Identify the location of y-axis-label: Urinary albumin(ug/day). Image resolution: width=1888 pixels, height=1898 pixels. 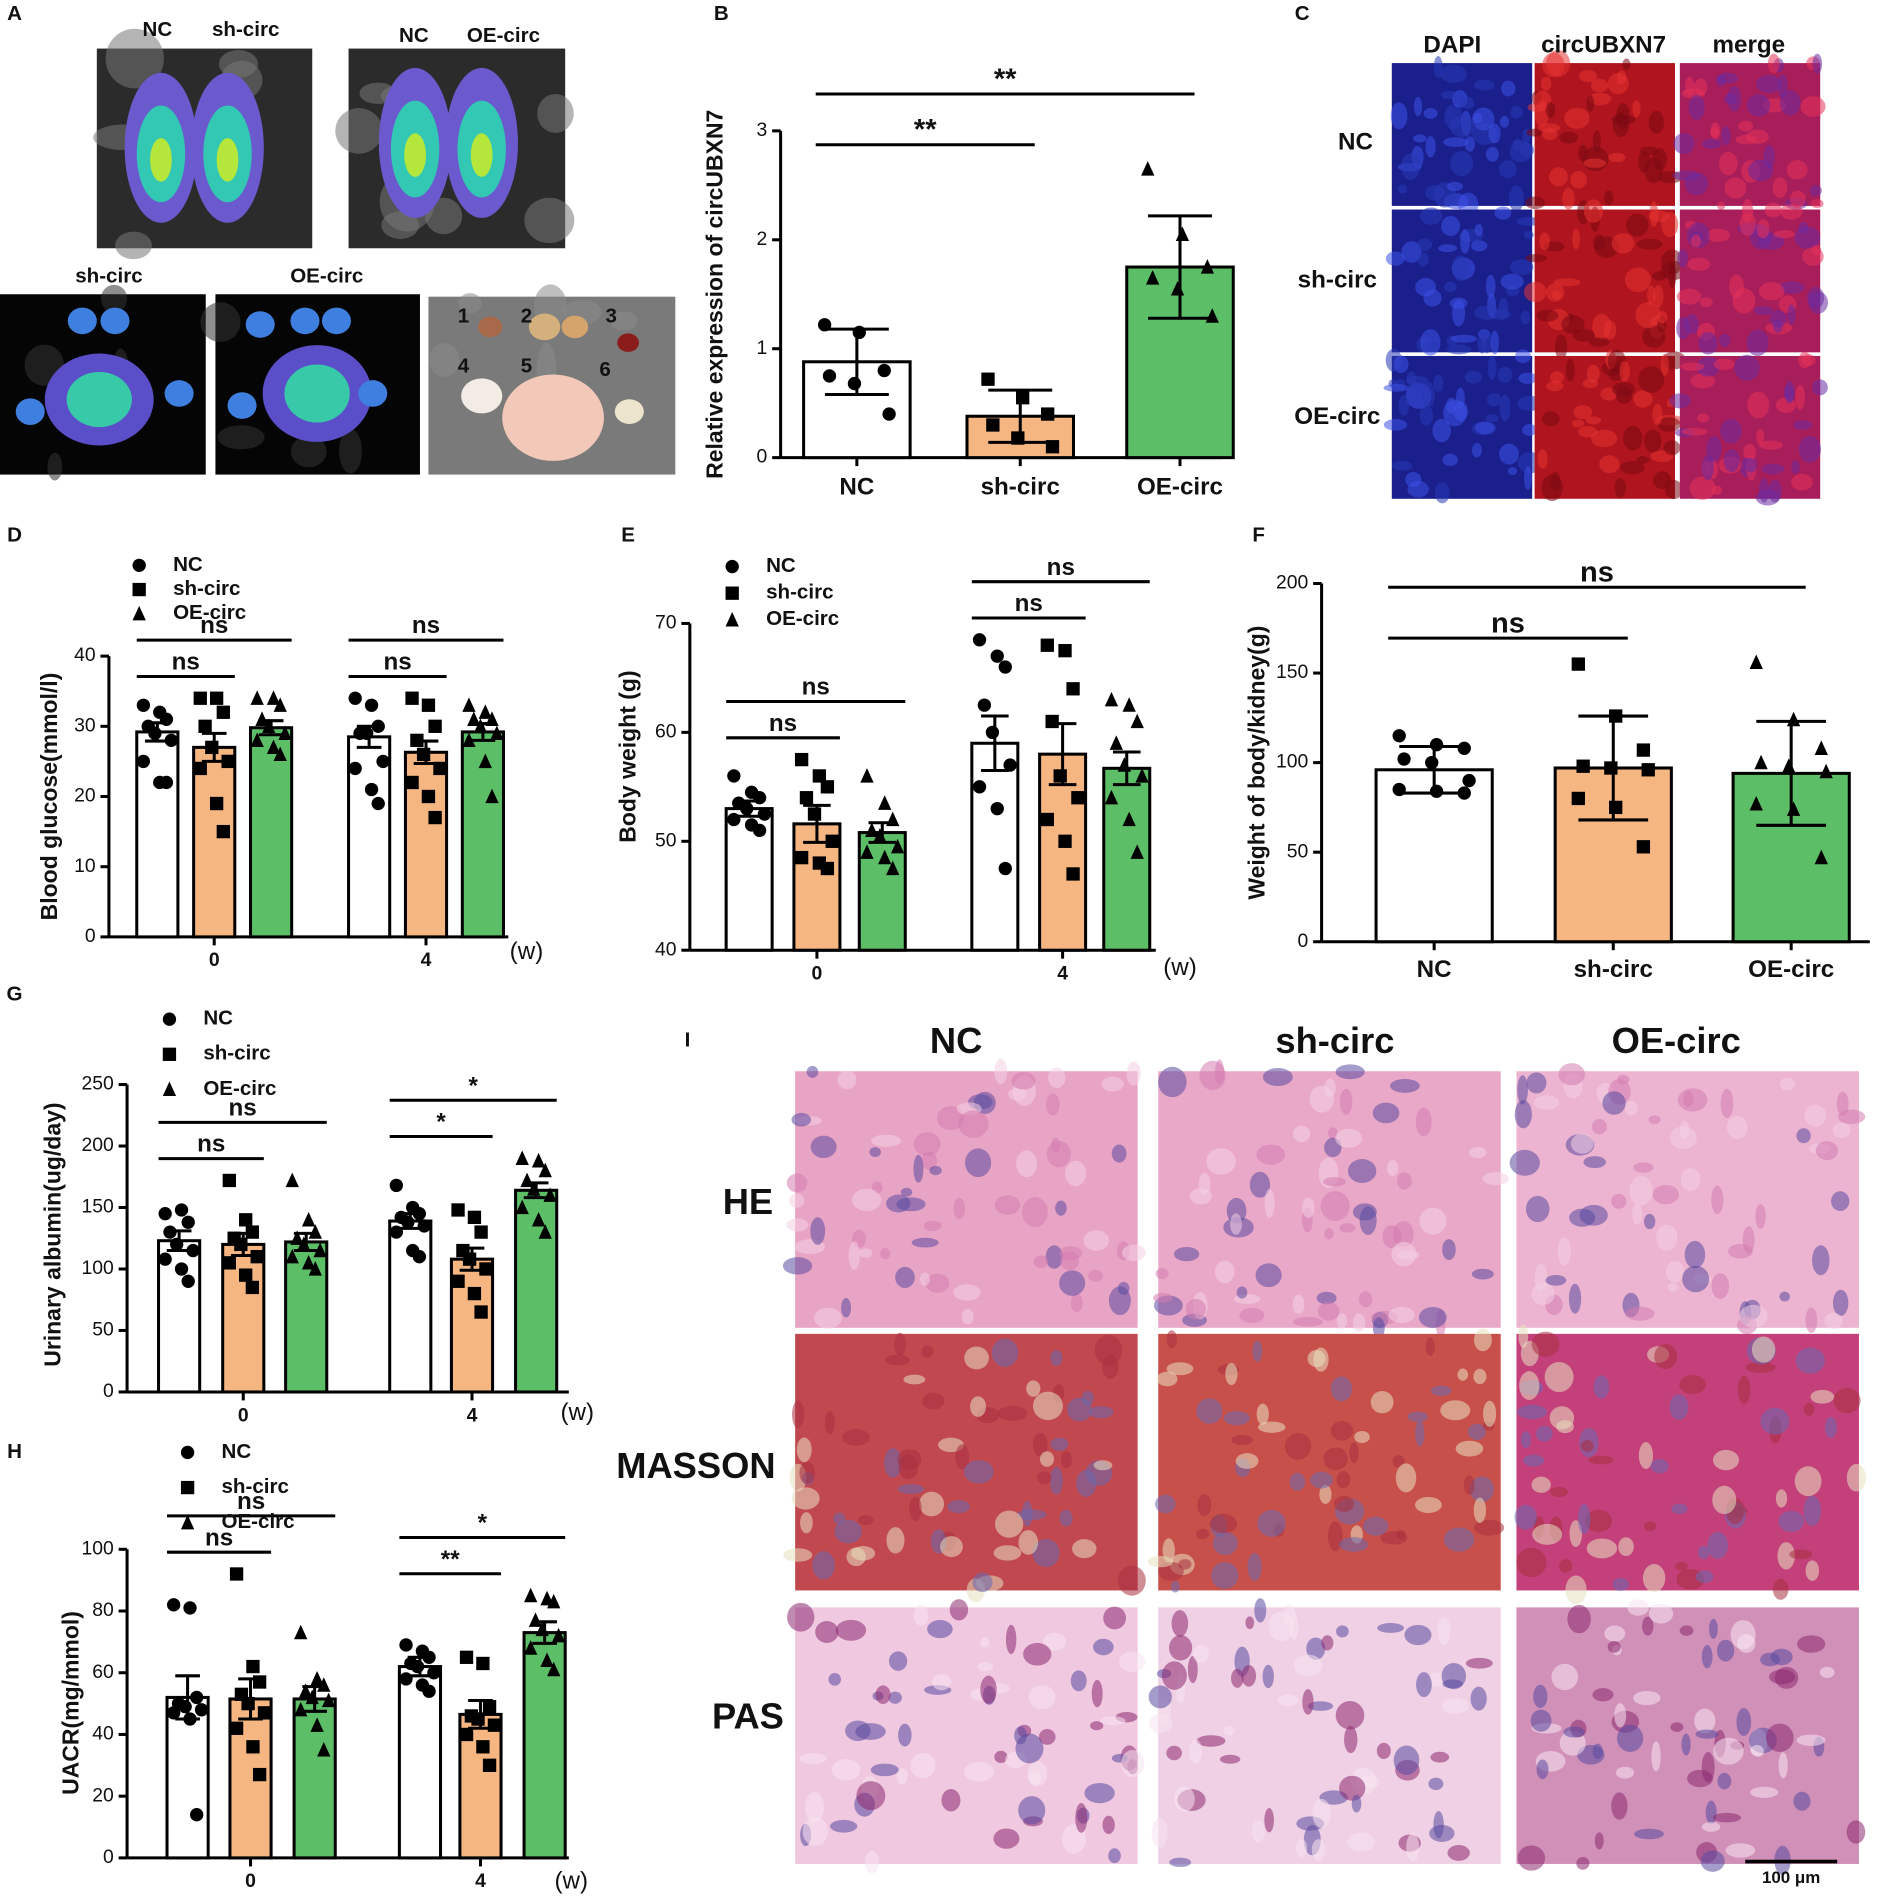
(53, 1234).